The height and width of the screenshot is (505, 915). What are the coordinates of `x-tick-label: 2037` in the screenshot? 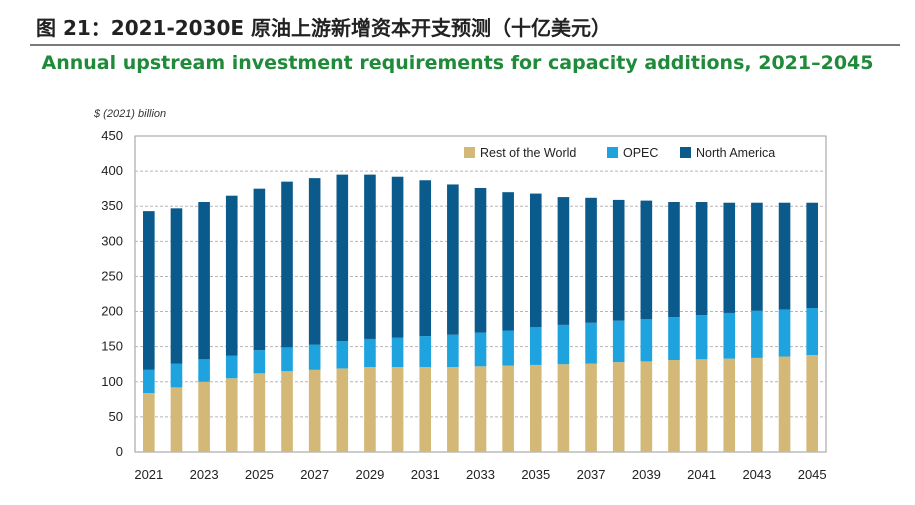 It's located at (591, 474).